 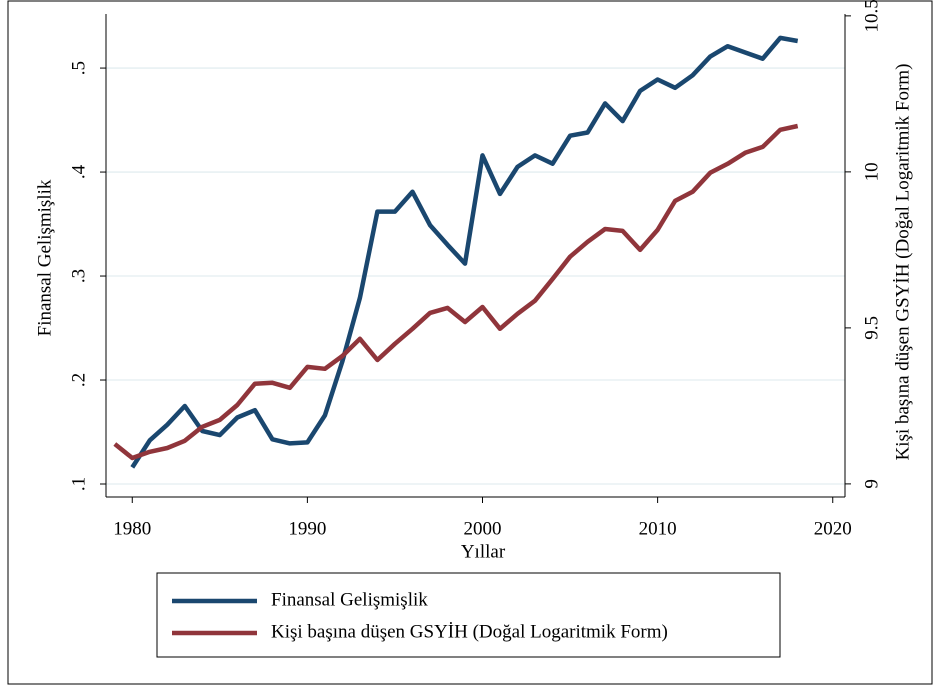 I want to click on x-tick-label: 1990, so click(x=307, y=528).